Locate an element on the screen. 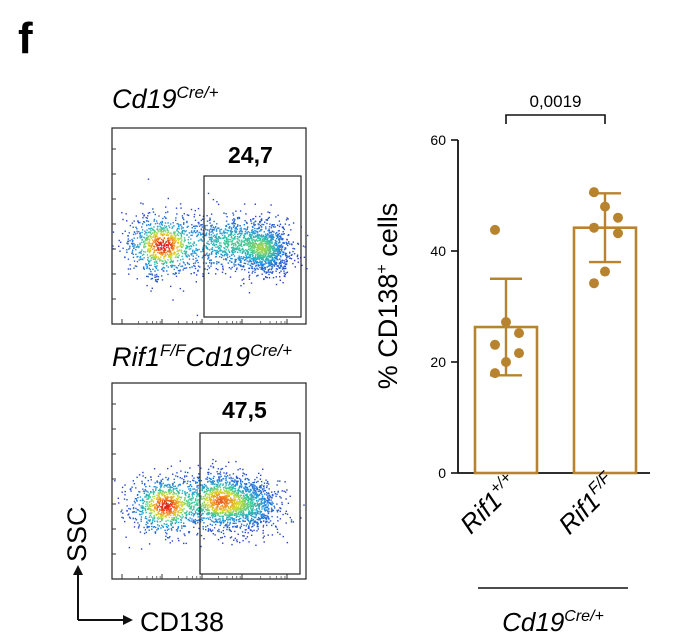 This screenshot has height=643, width=690. bar-chart-bars is located at coordinates (555, 350).